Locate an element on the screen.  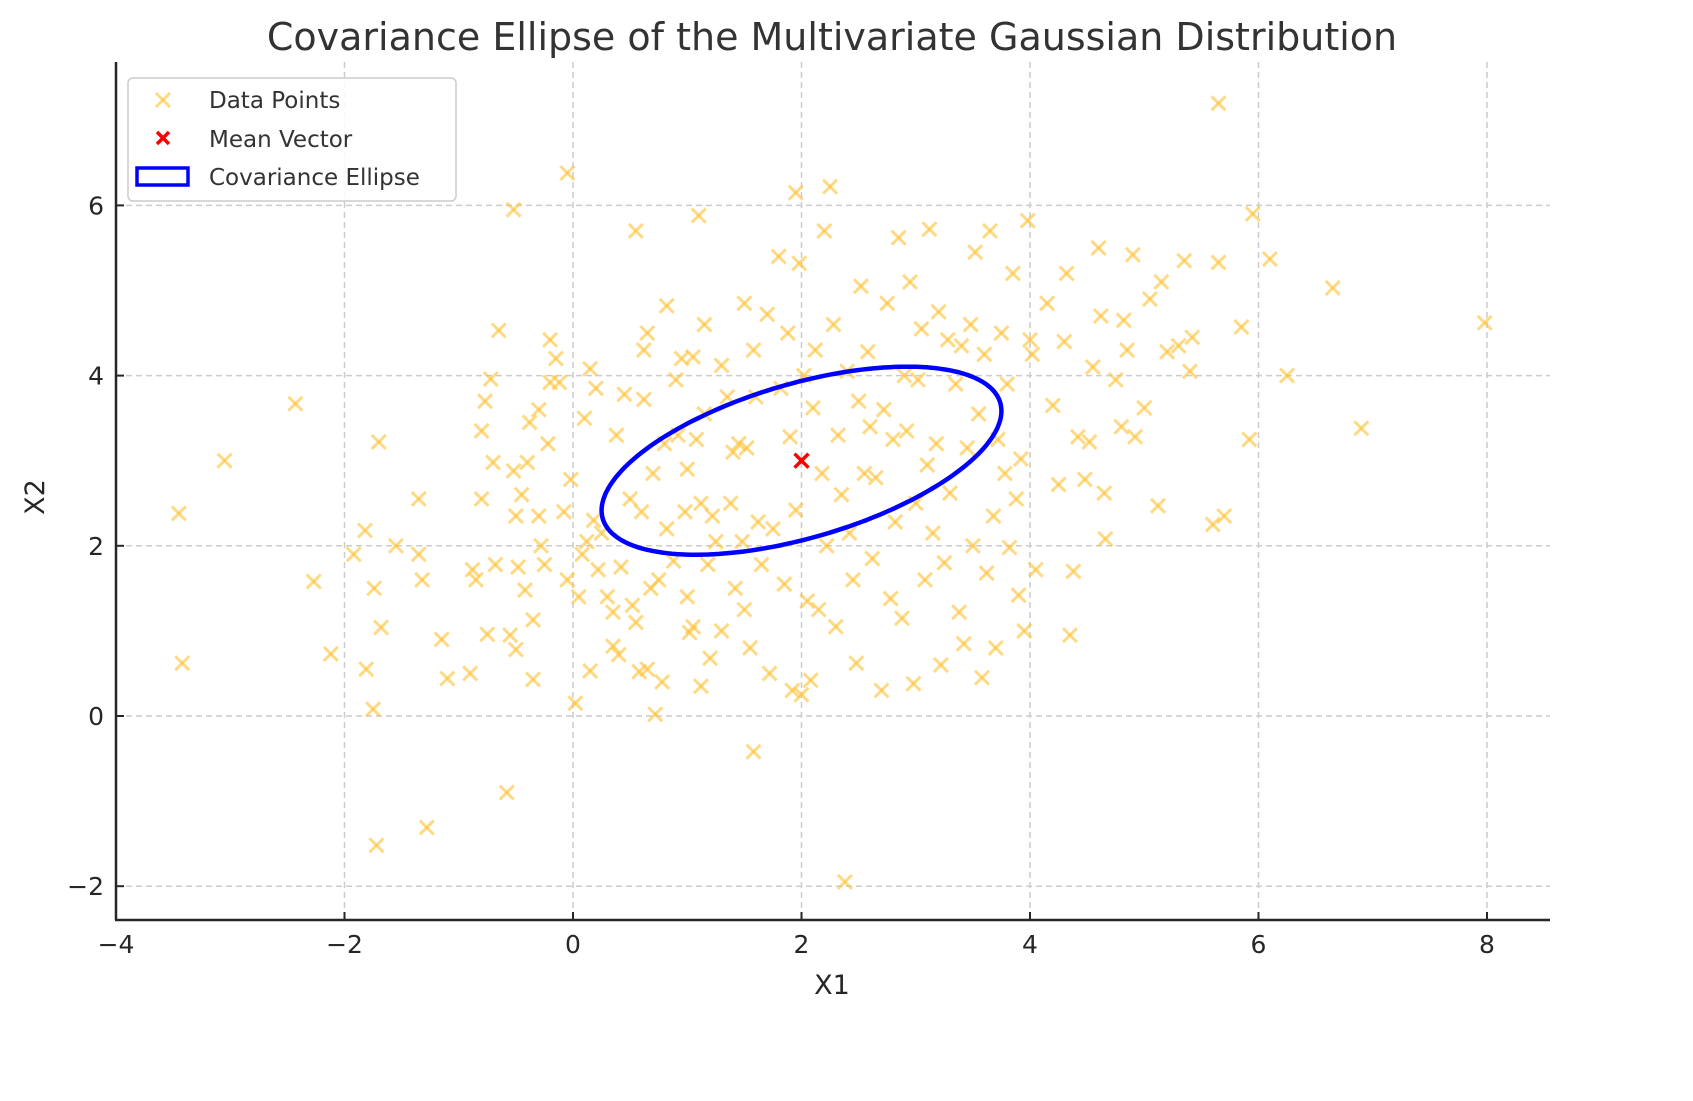
x-tick-label: 8 is located at coordinates (1487, 944).